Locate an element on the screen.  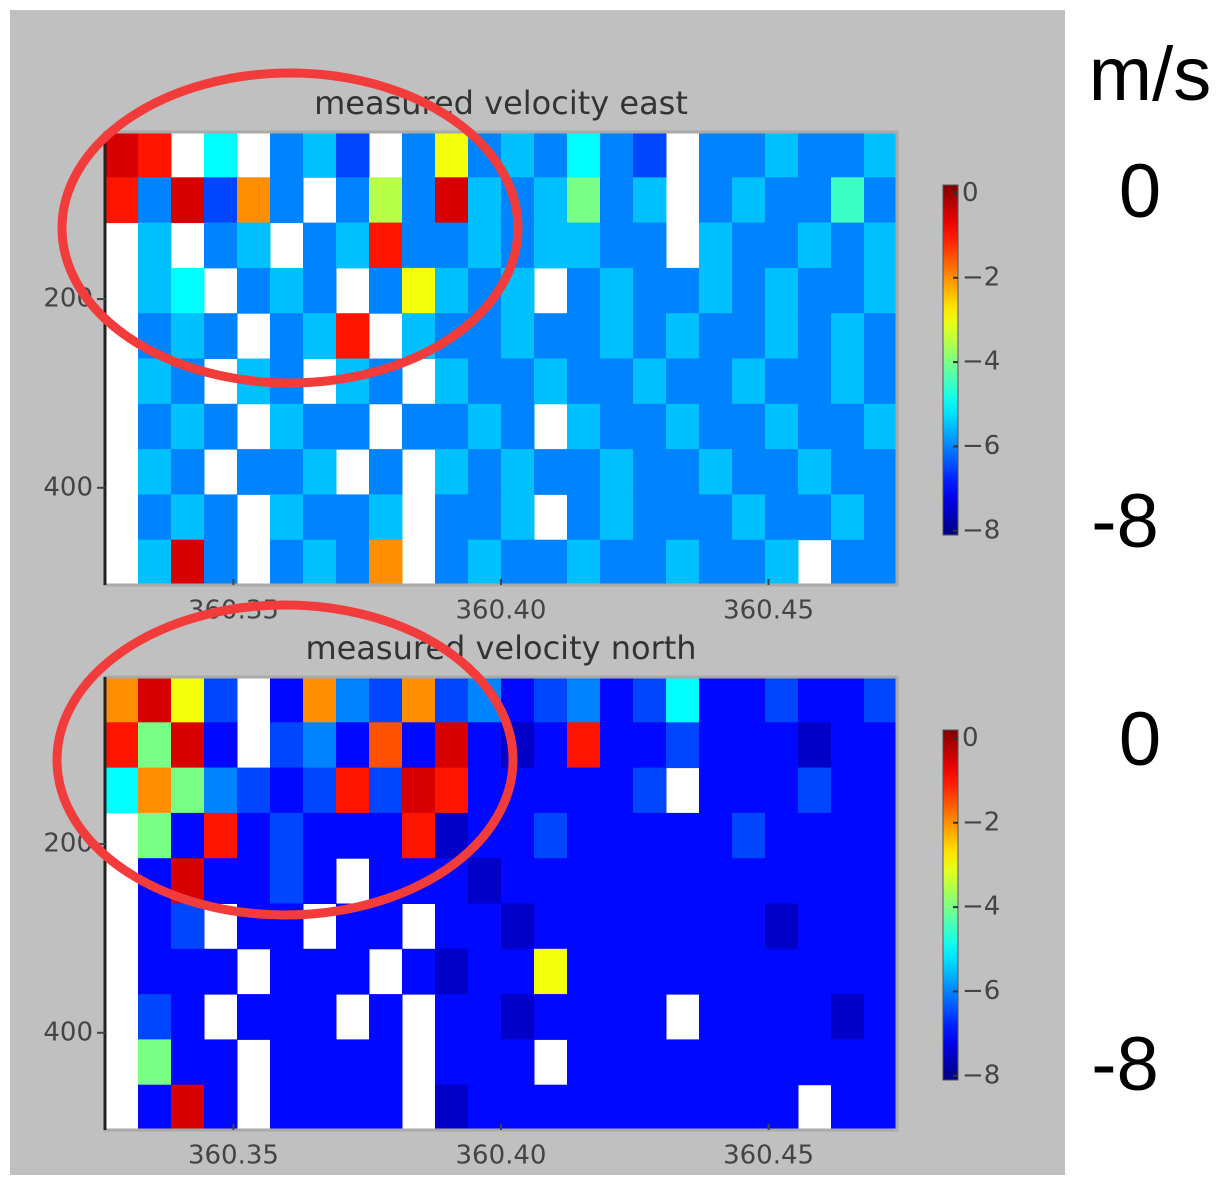
colorbar-tick-label: 0 is located at coordinates (970, 193).